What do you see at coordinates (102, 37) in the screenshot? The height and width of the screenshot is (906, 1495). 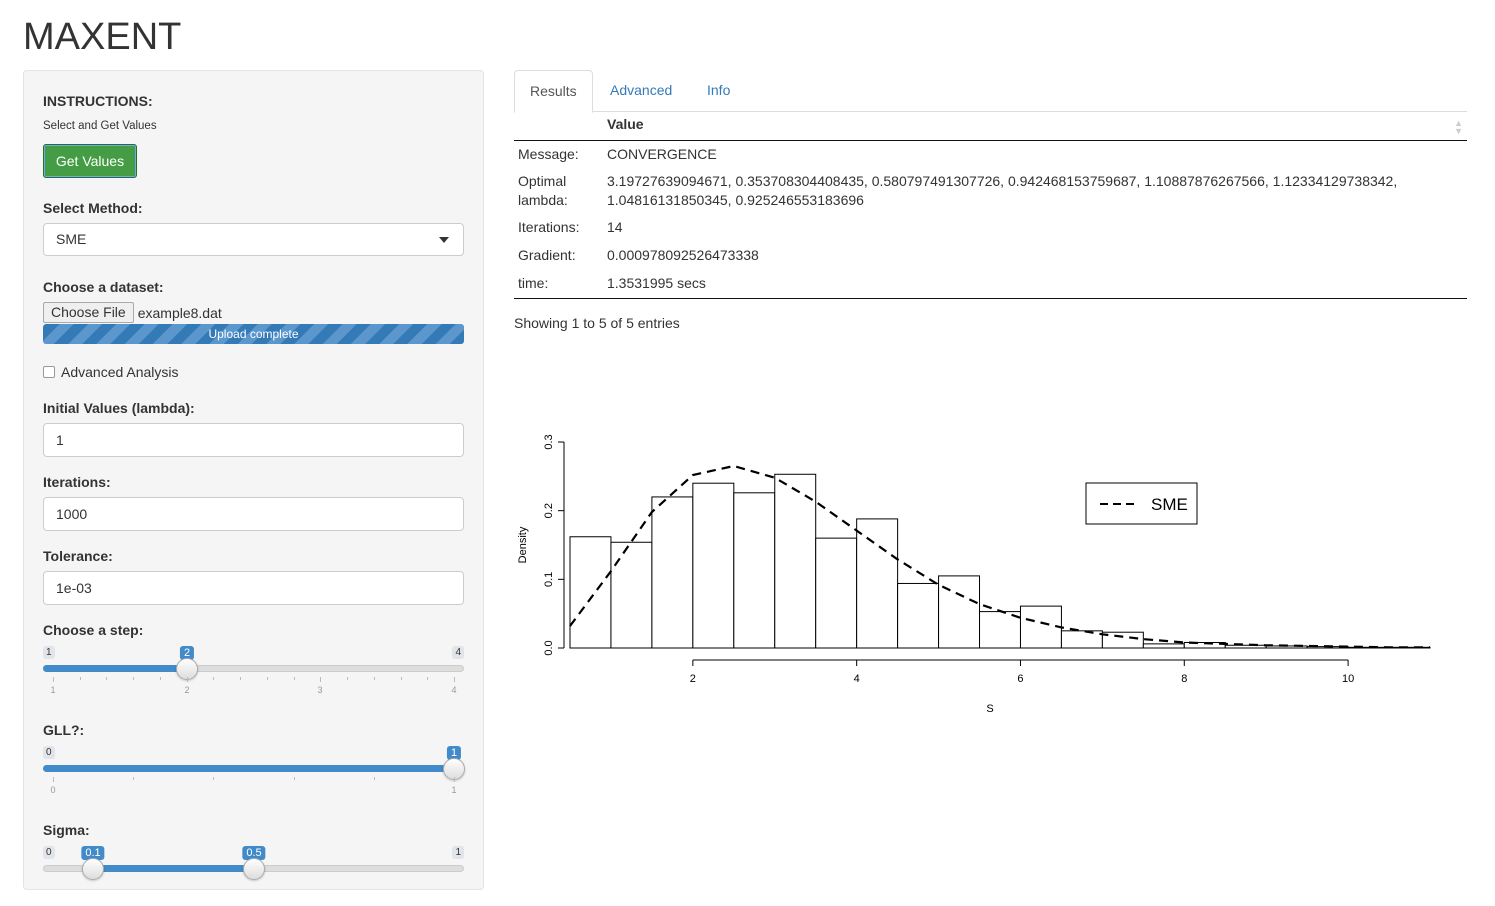 I see `app-title: MAXENT` at bounding box center [102, 37].